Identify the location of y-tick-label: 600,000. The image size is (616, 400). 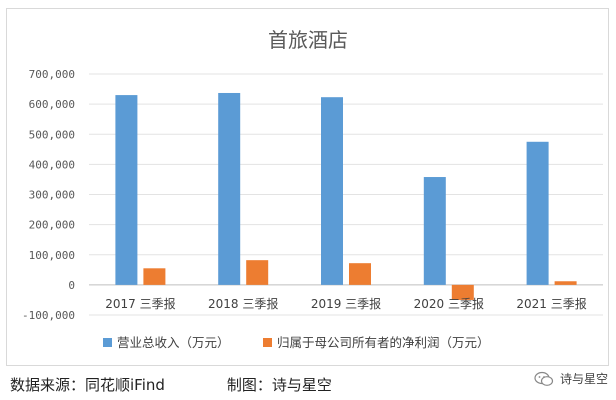
(52, 104).